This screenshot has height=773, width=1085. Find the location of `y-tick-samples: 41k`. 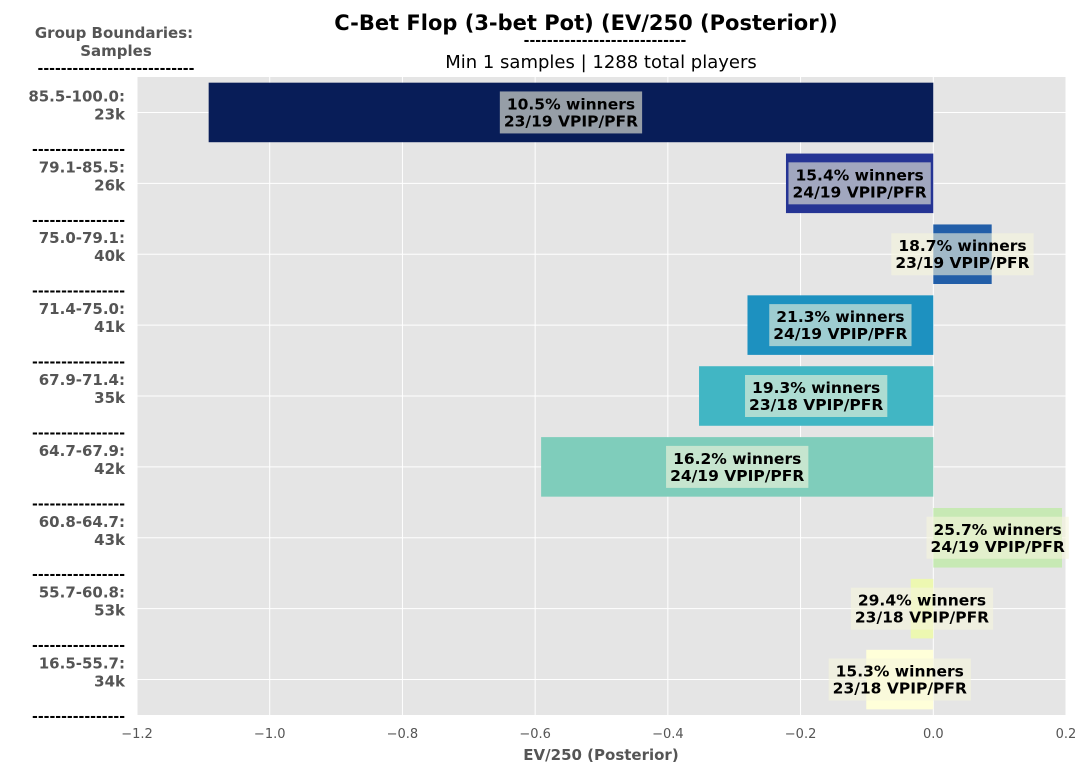

y-tick-samples: 41k is located at coordinates (110, 327).